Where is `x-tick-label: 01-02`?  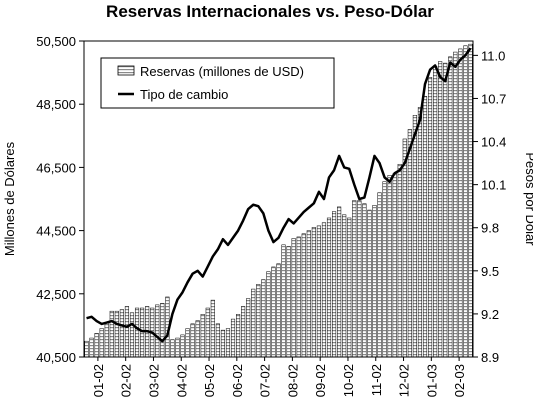
x-tick-label: 01-02 is located at coordinates (98, 380).